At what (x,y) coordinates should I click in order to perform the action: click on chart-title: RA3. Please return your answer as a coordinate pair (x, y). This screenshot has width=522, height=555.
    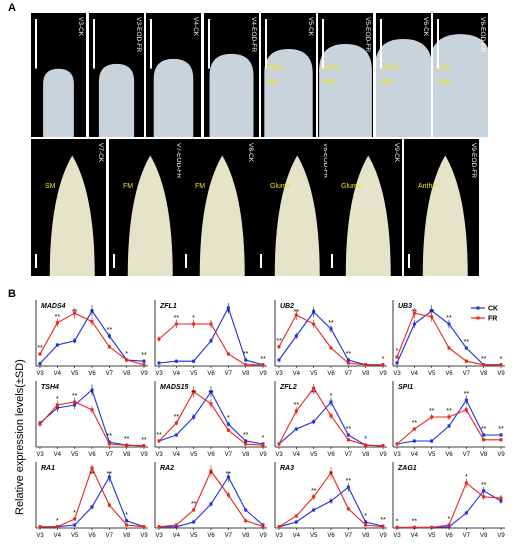
    Looking at the image, I should click on (287, 468).